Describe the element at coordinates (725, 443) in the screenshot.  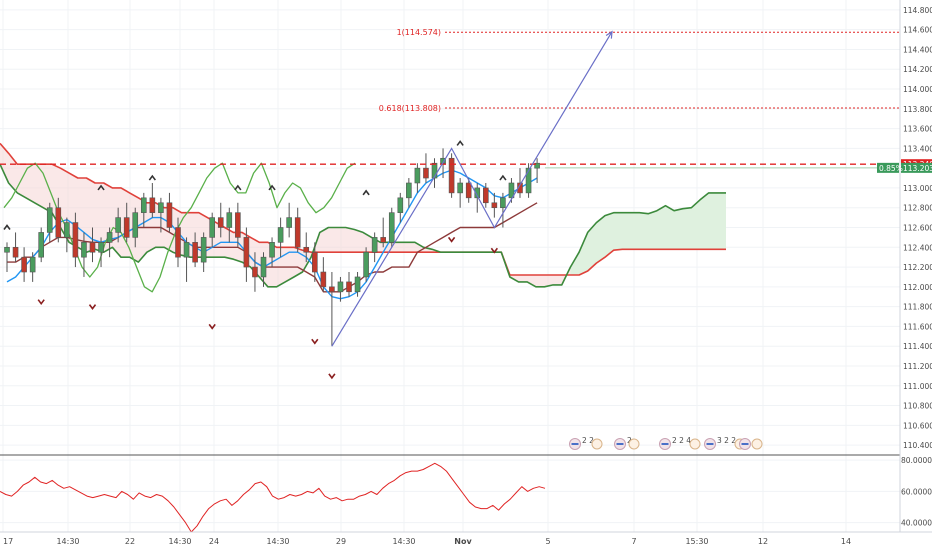
I see `economic-event-badge: 3 2 2` at that location.